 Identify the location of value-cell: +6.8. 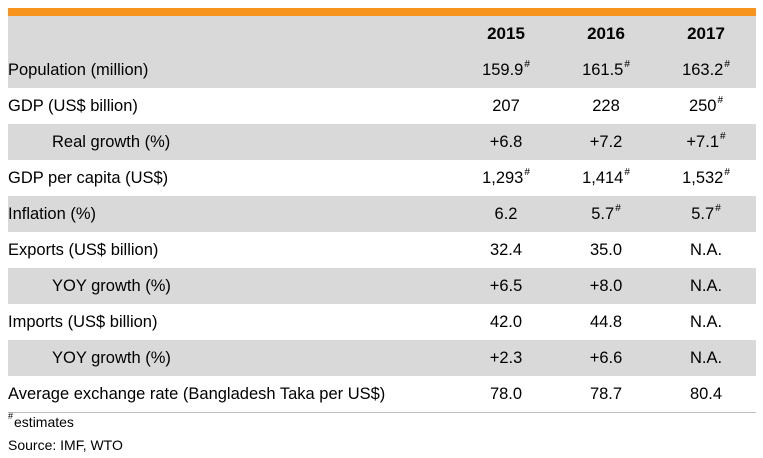
(506, 142).